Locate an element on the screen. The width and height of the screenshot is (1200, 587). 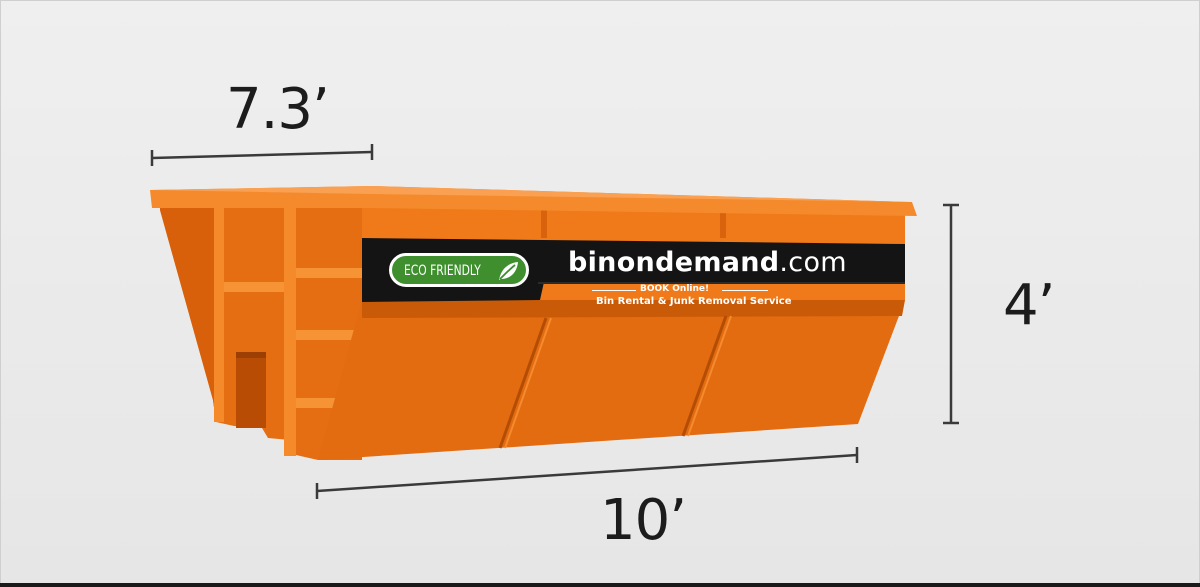
bottom-edge-strip is located at coordinates (600, 585).